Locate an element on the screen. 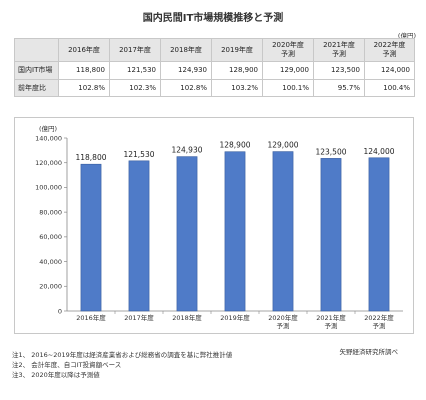 The width and height of the screenshot is (426, 400). table-header-2020: 2020年度 予測 is located at coordinates (288, 50).